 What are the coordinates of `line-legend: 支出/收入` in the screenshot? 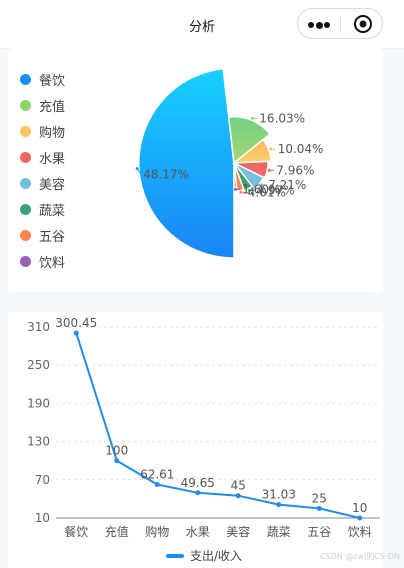 It's located at (204, 555).